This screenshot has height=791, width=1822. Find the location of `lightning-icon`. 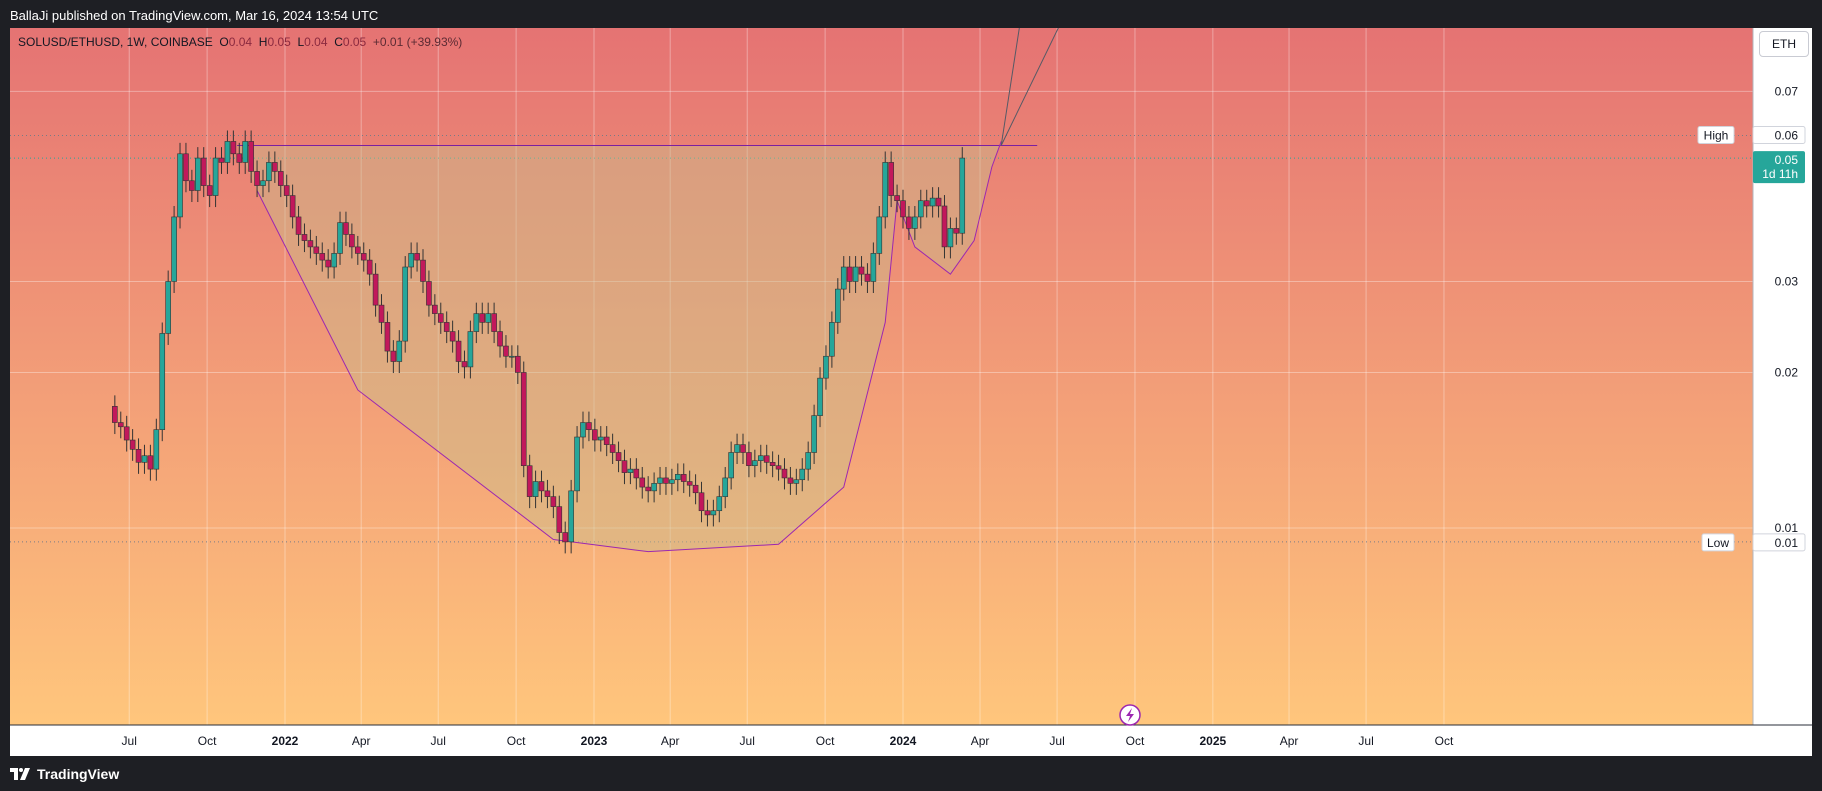

lightning-icon is located at coordinates (1130, 715).